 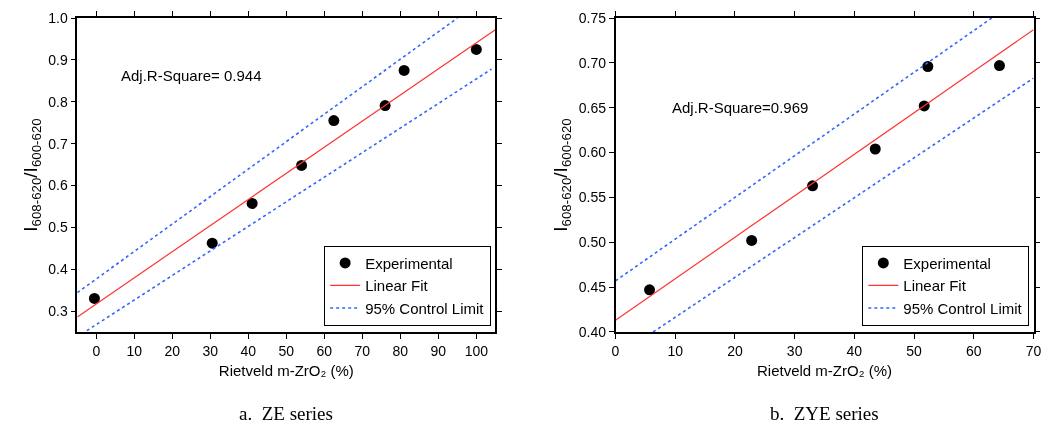 I want to click on x-tick-label: 80, so click(x=400, y=350).